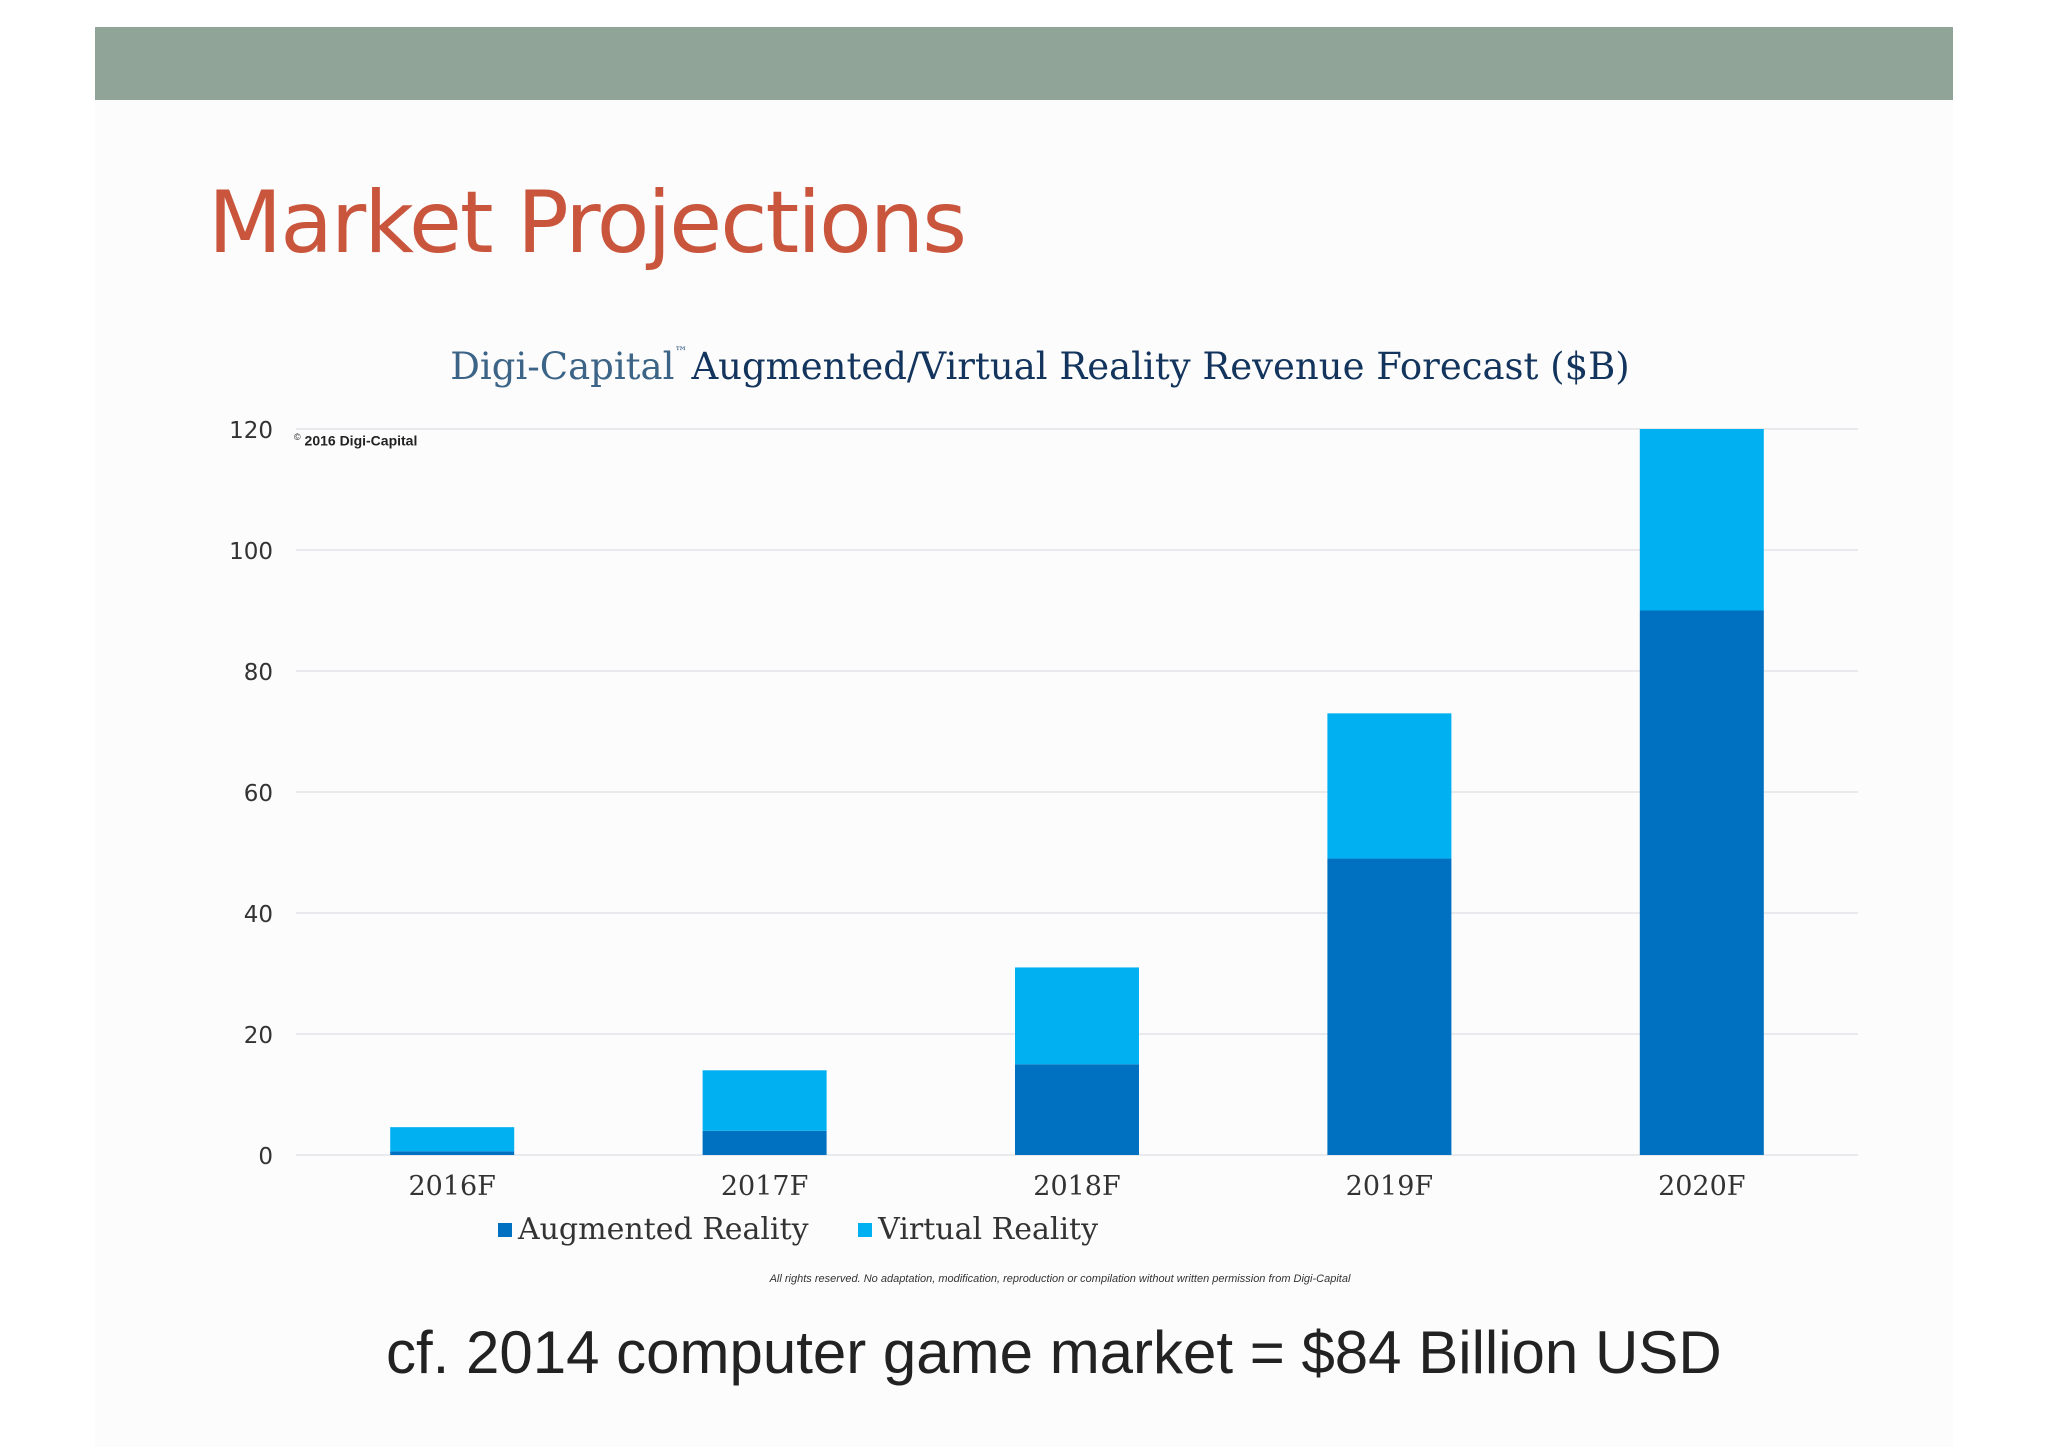 The width and height of the screenshot is (2048, 1447). What do you see at coordinates (297, 437) in the screenshot?
I see `copyright-symbol: ©` at bounding box center [297, 437].